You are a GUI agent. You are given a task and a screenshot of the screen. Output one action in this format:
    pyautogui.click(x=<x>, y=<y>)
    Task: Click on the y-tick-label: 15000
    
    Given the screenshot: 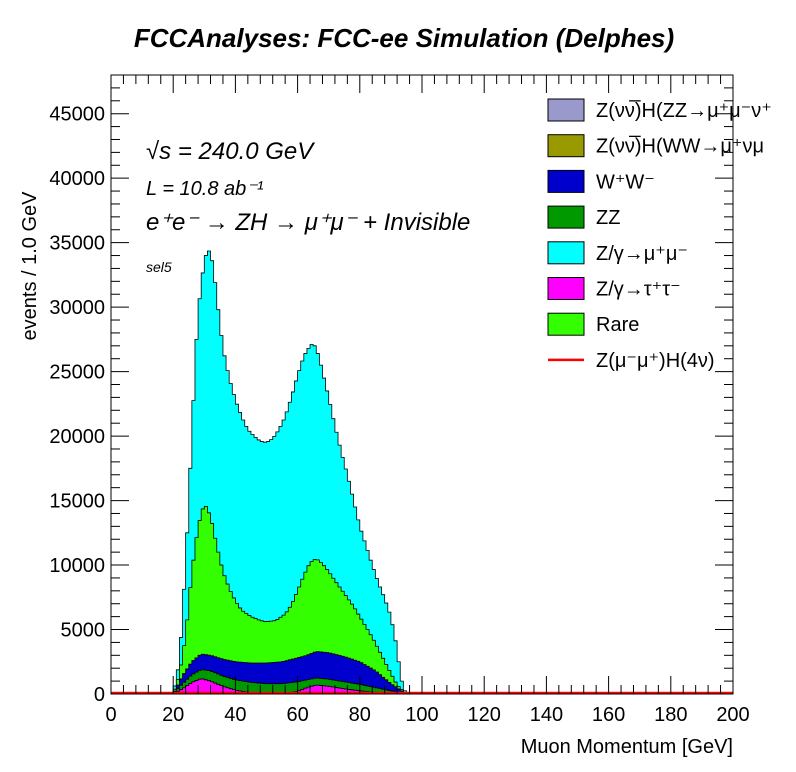 What is the action you would take?
    pyautogui.click(x=77, y=502)
    